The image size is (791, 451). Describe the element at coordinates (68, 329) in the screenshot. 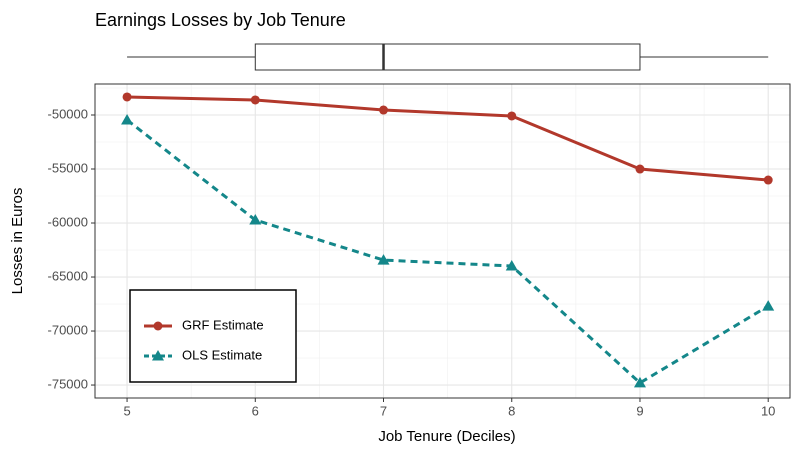

I see `y-tick-label: -70000` at that location.